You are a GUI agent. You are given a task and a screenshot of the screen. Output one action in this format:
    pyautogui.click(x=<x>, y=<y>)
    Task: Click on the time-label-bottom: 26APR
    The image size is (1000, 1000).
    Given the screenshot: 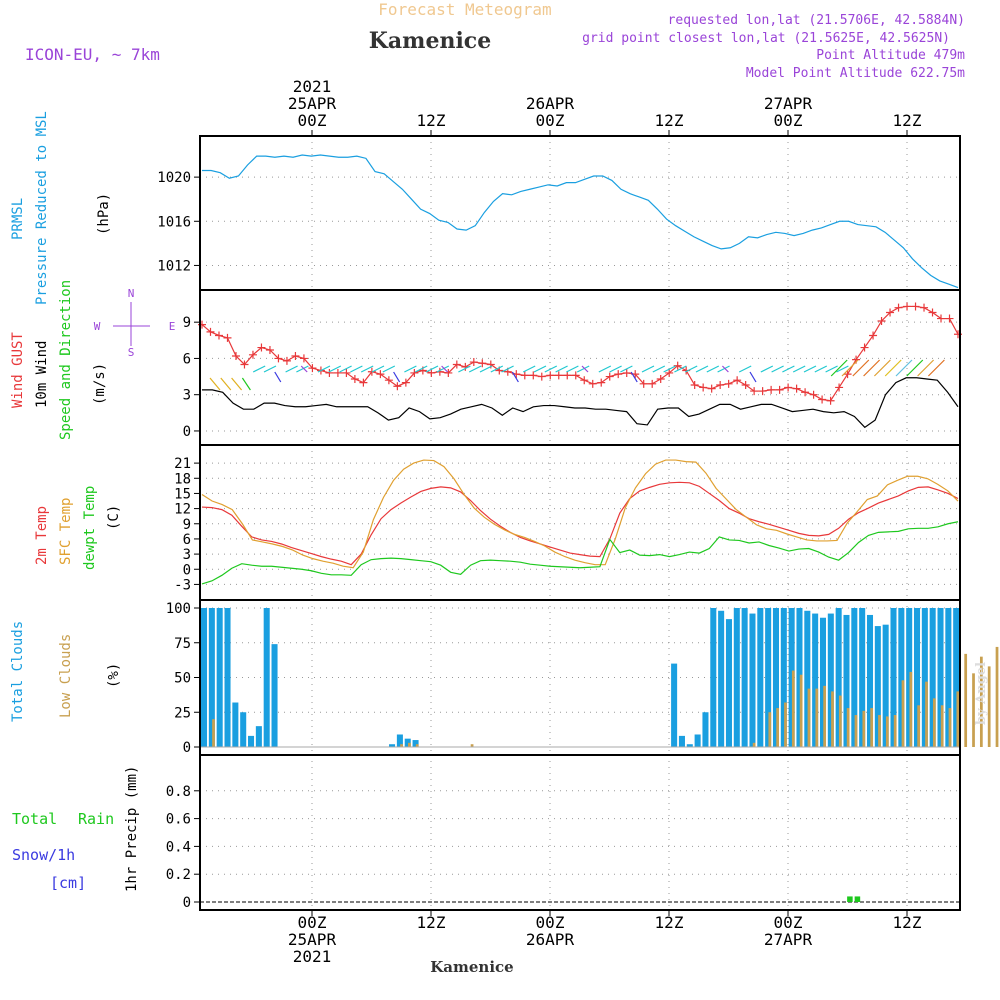 What is the action you would take?
    pyautogui.click(x=550, y=939)
    